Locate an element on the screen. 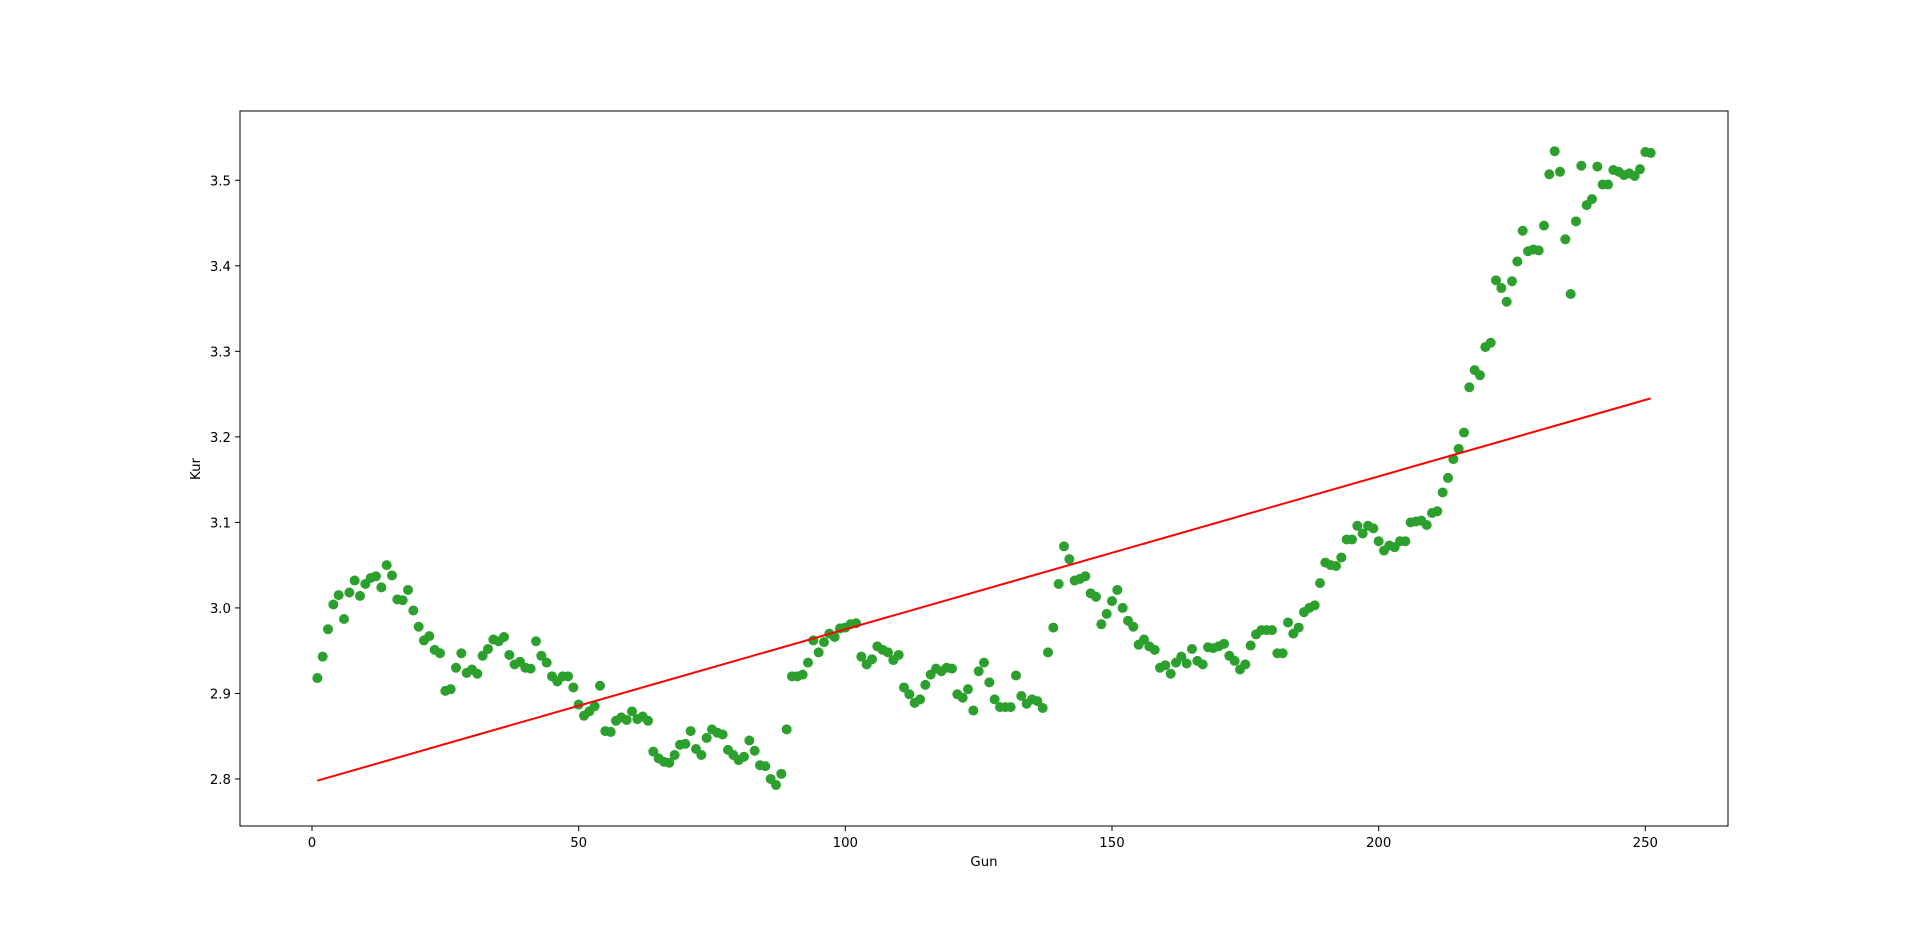  x-tick-label: 250 is located at coordinates (1645, 843).